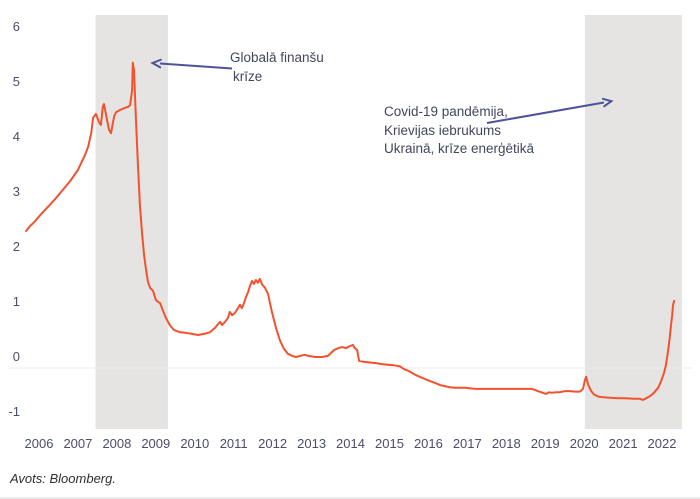  I want to click on covid-annotation-line: Ukrainā, krīze enerģētikā, so click(459, 148).